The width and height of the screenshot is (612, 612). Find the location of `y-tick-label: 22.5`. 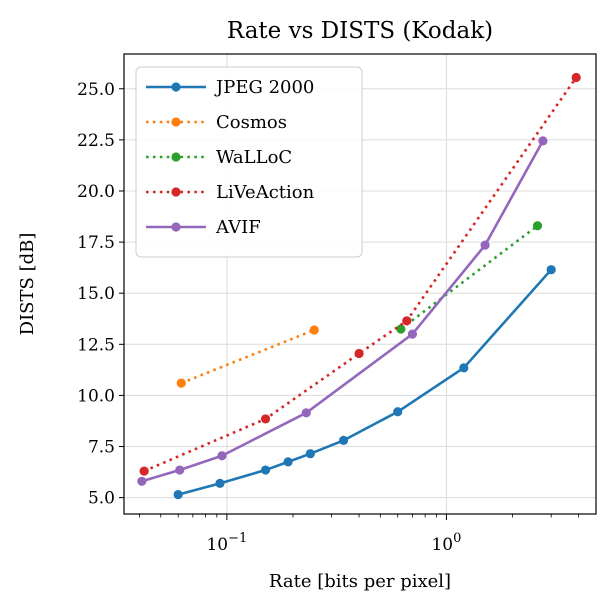

y-tick-label: 22.5 is located at coordinates (96, 141).